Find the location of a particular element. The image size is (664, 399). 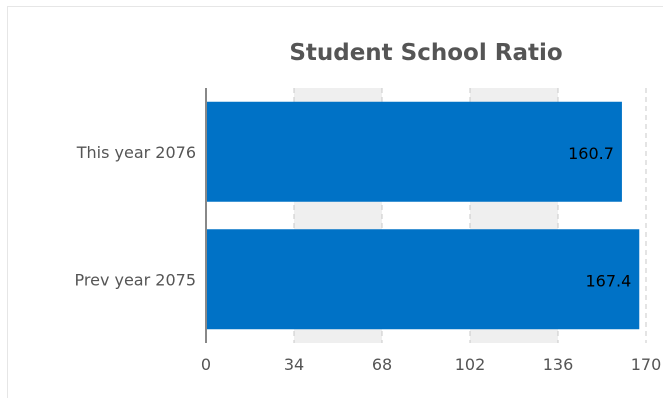

x-tick-label: 136 is located at coordinates (558, 364).